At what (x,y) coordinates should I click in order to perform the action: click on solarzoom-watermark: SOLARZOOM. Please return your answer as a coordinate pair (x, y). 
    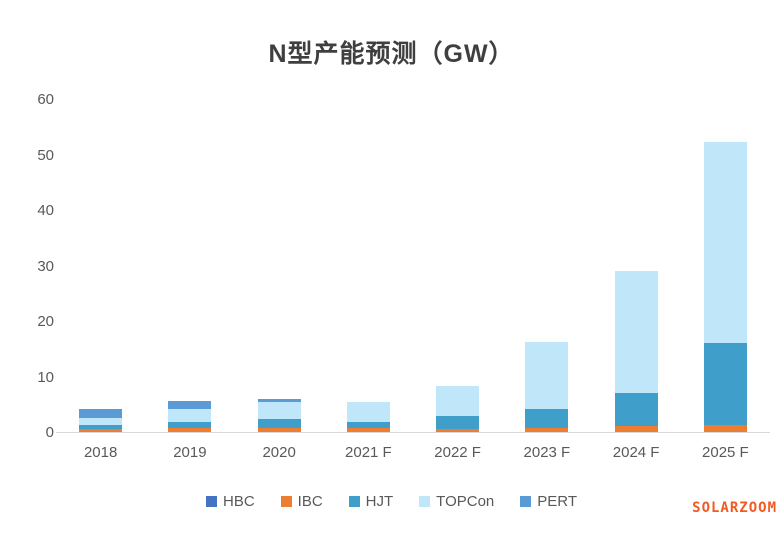
    Looking at the image, I should click on (734, 508).